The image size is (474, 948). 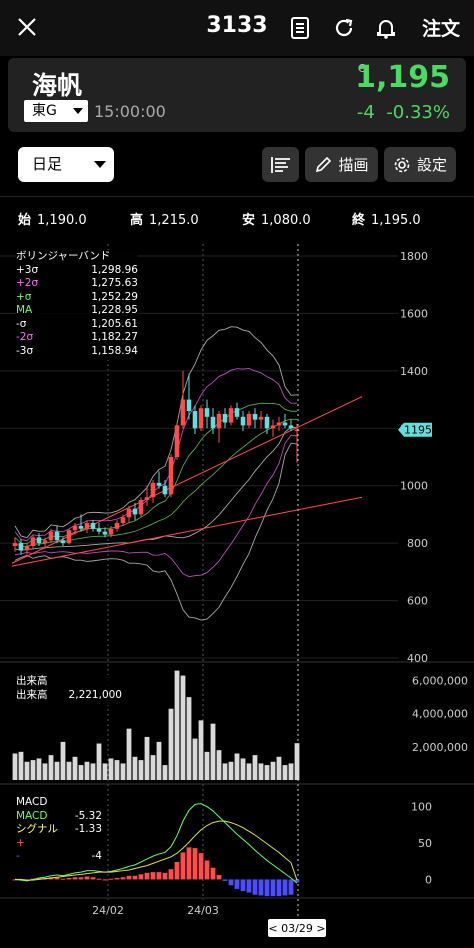 I want to click on close-price-marker: C, so click(x=362, y=68).